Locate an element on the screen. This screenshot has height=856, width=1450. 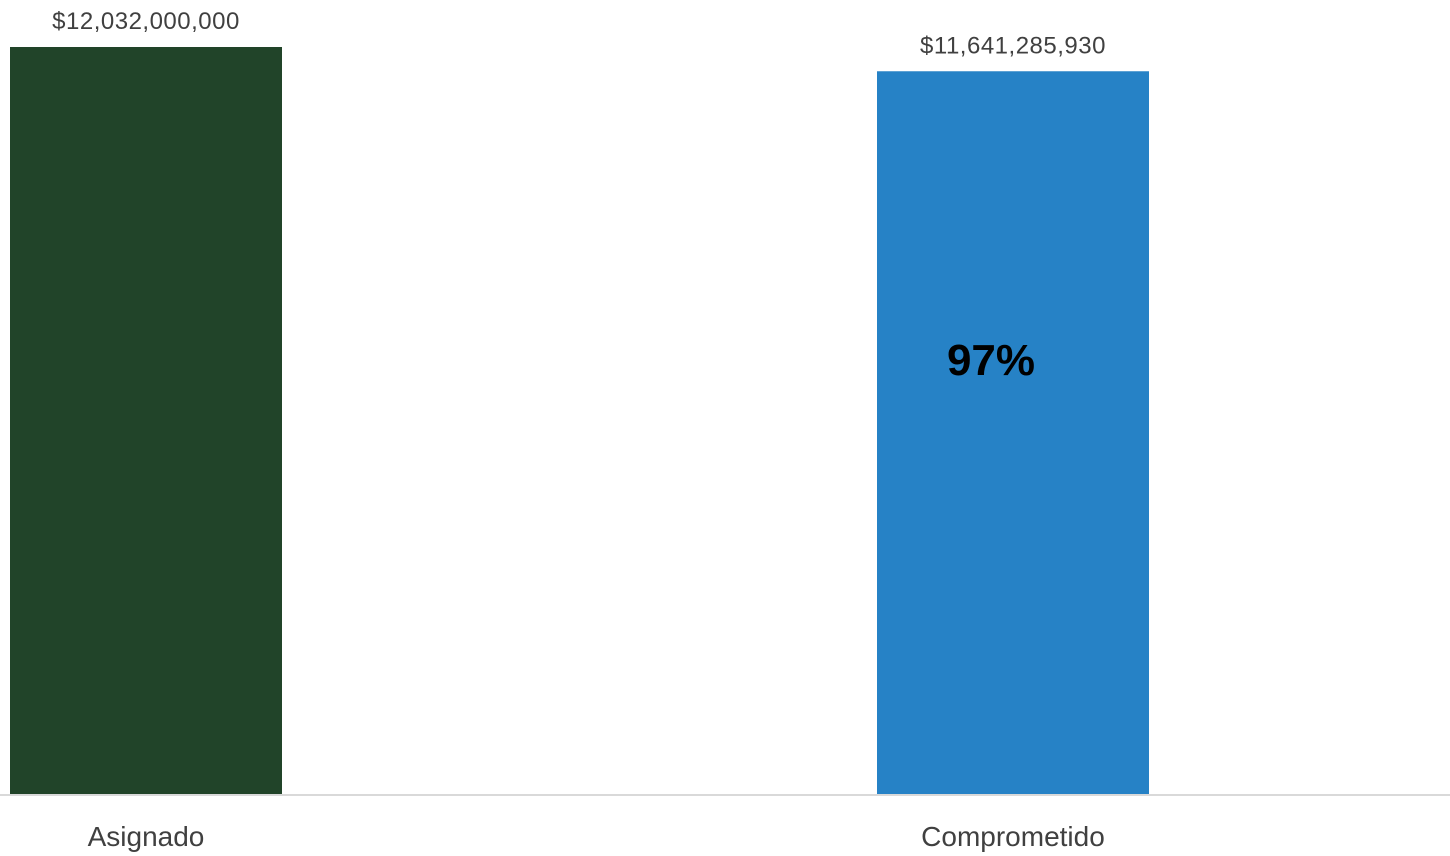
category-label-comprometido: Comprometido is located at coordinates (1013, 836).